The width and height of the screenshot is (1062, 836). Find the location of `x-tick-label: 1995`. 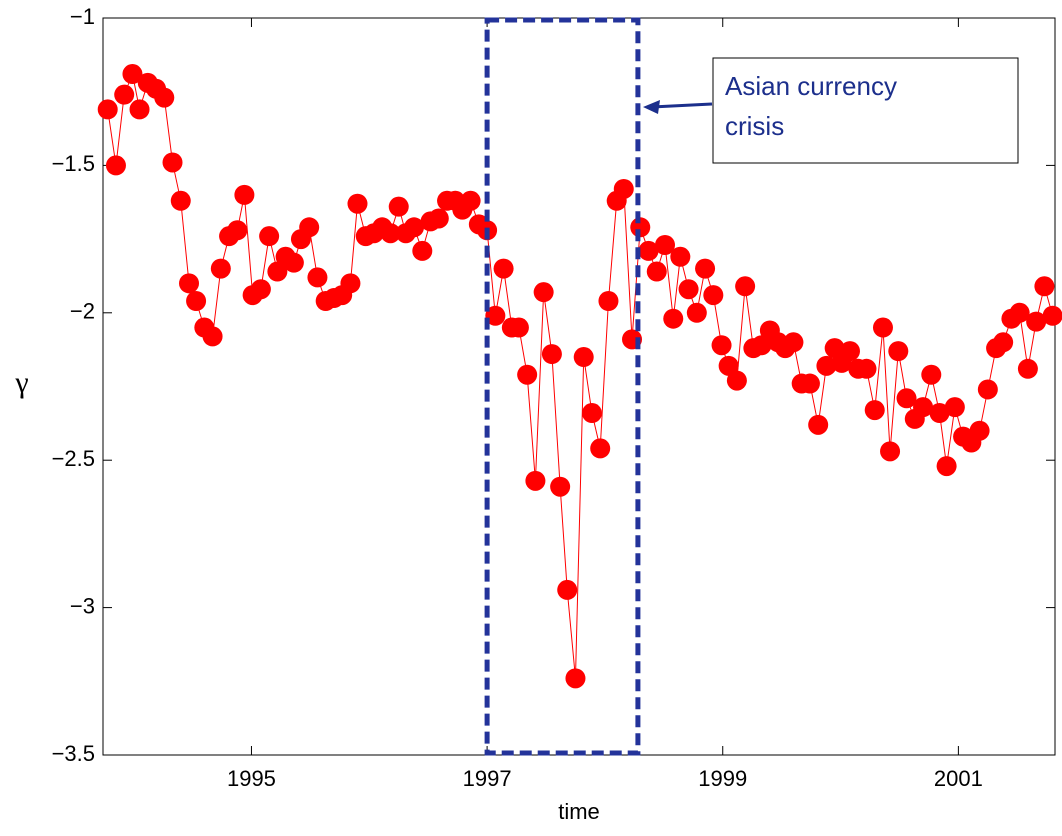

x-tick-label: 1995 is located at coordinates (251, 778).